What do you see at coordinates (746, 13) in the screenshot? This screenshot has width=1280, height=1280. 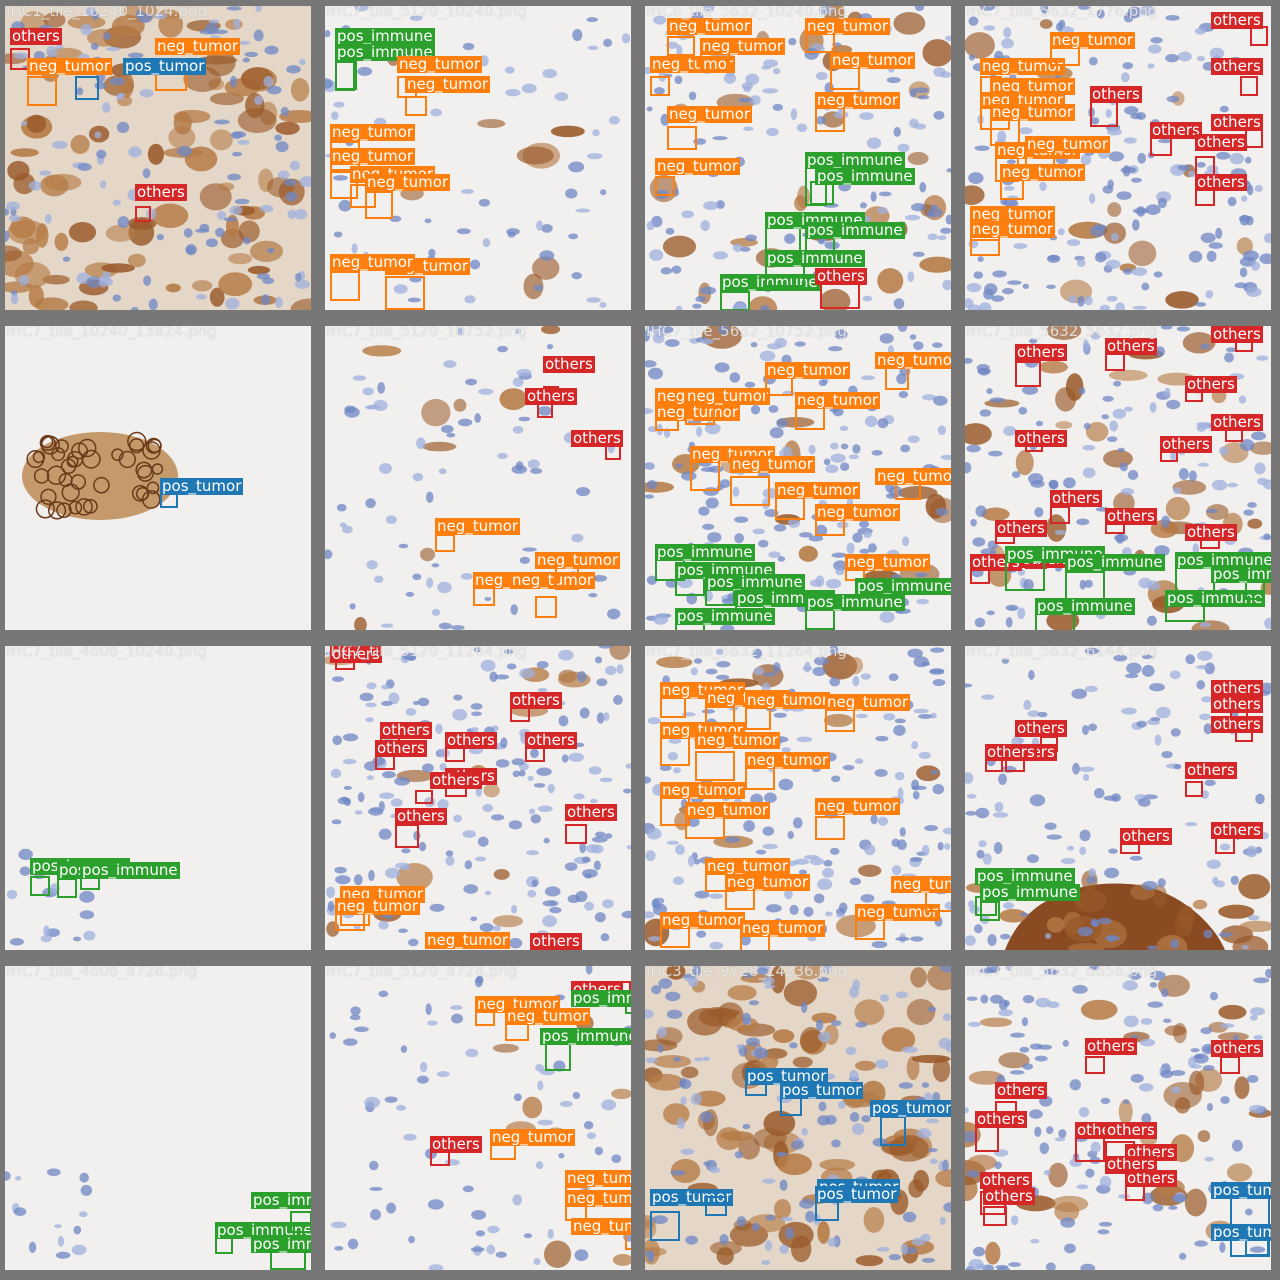 I see `tile-filename: IHC6_tile_5632_10240.png` at bounding box center [746, 13].